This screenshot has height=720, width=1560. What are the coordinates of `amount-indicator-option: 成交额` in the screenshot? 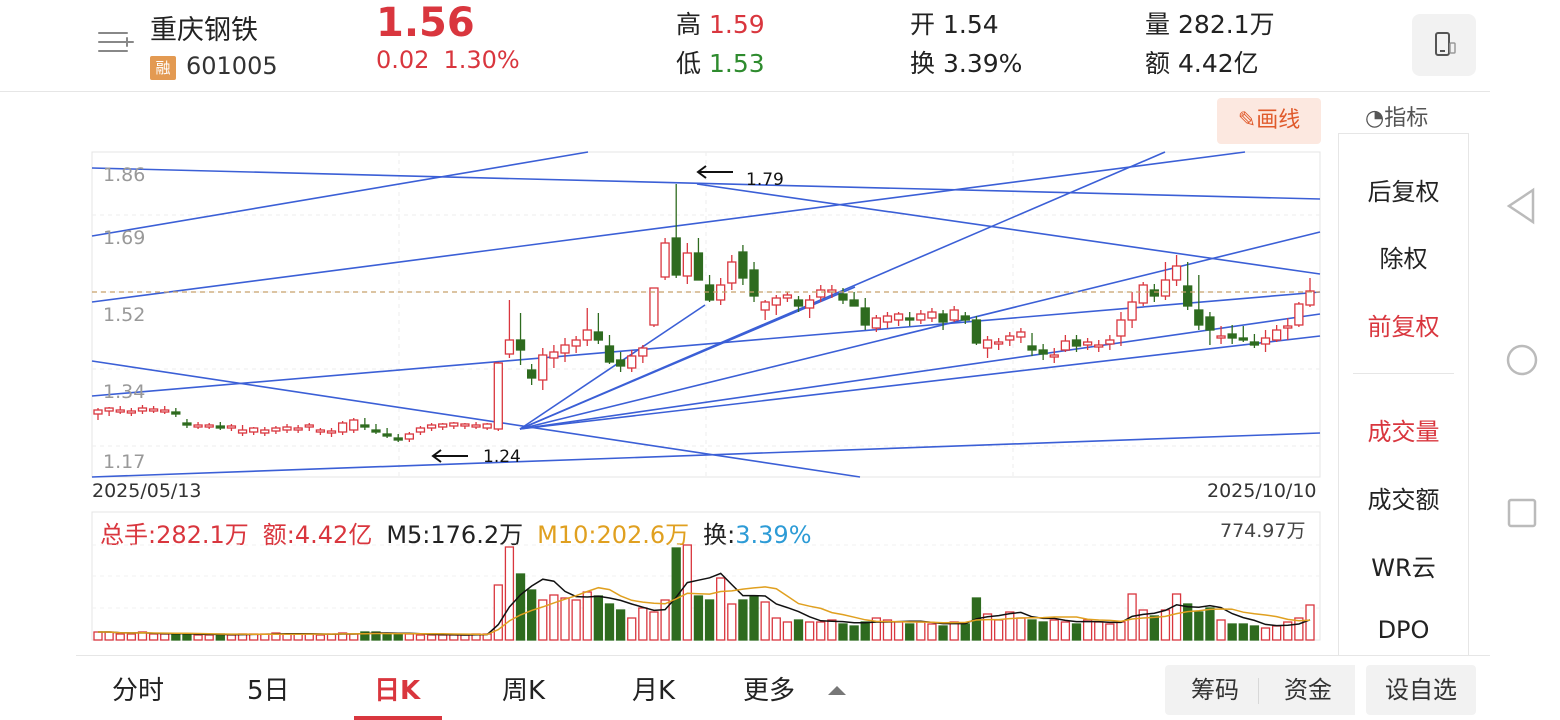 It's located at (1403, 500).